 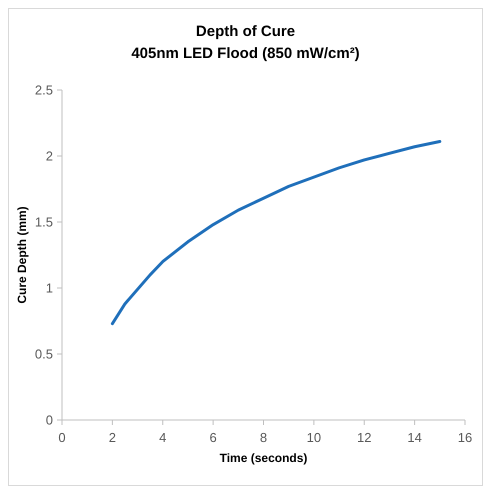 I want to click on x-tick-label: 14, so click(x=414, y=437).